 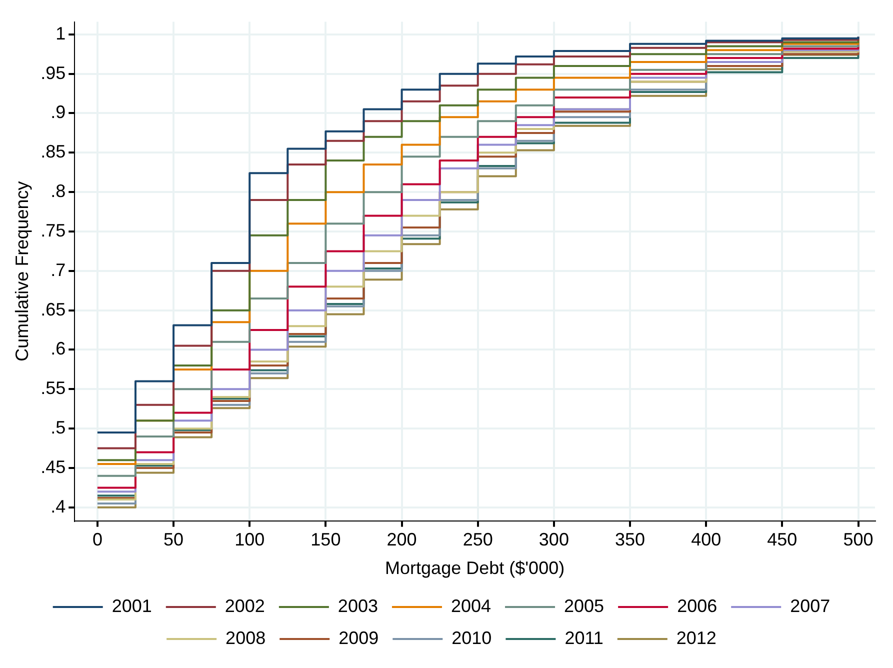 What do you see at coordinates (696, 638) in the screenshot?
I see `legend-label: 2012` at bounding box center [696, 638].